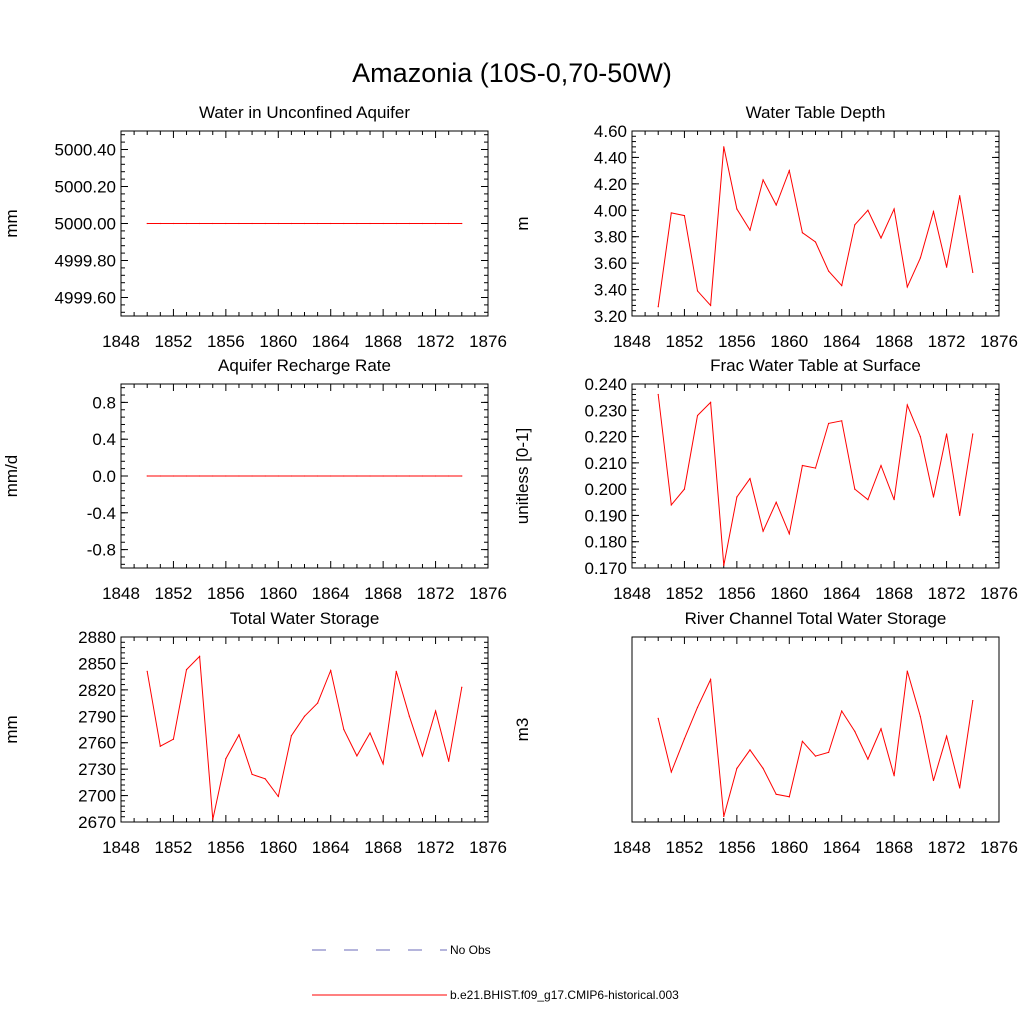  Describe the element at coordinates (85, 261) in the screenshot. I see `y-tick-label: 4999.80` at that location.